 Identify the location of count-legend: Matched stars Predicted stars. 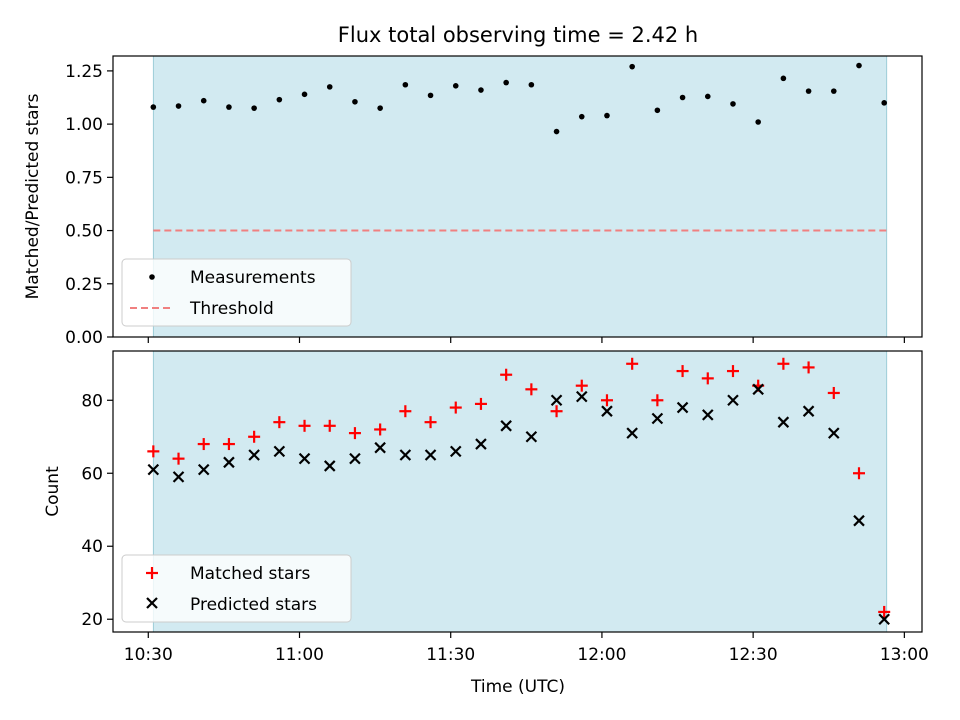
(236, 588).